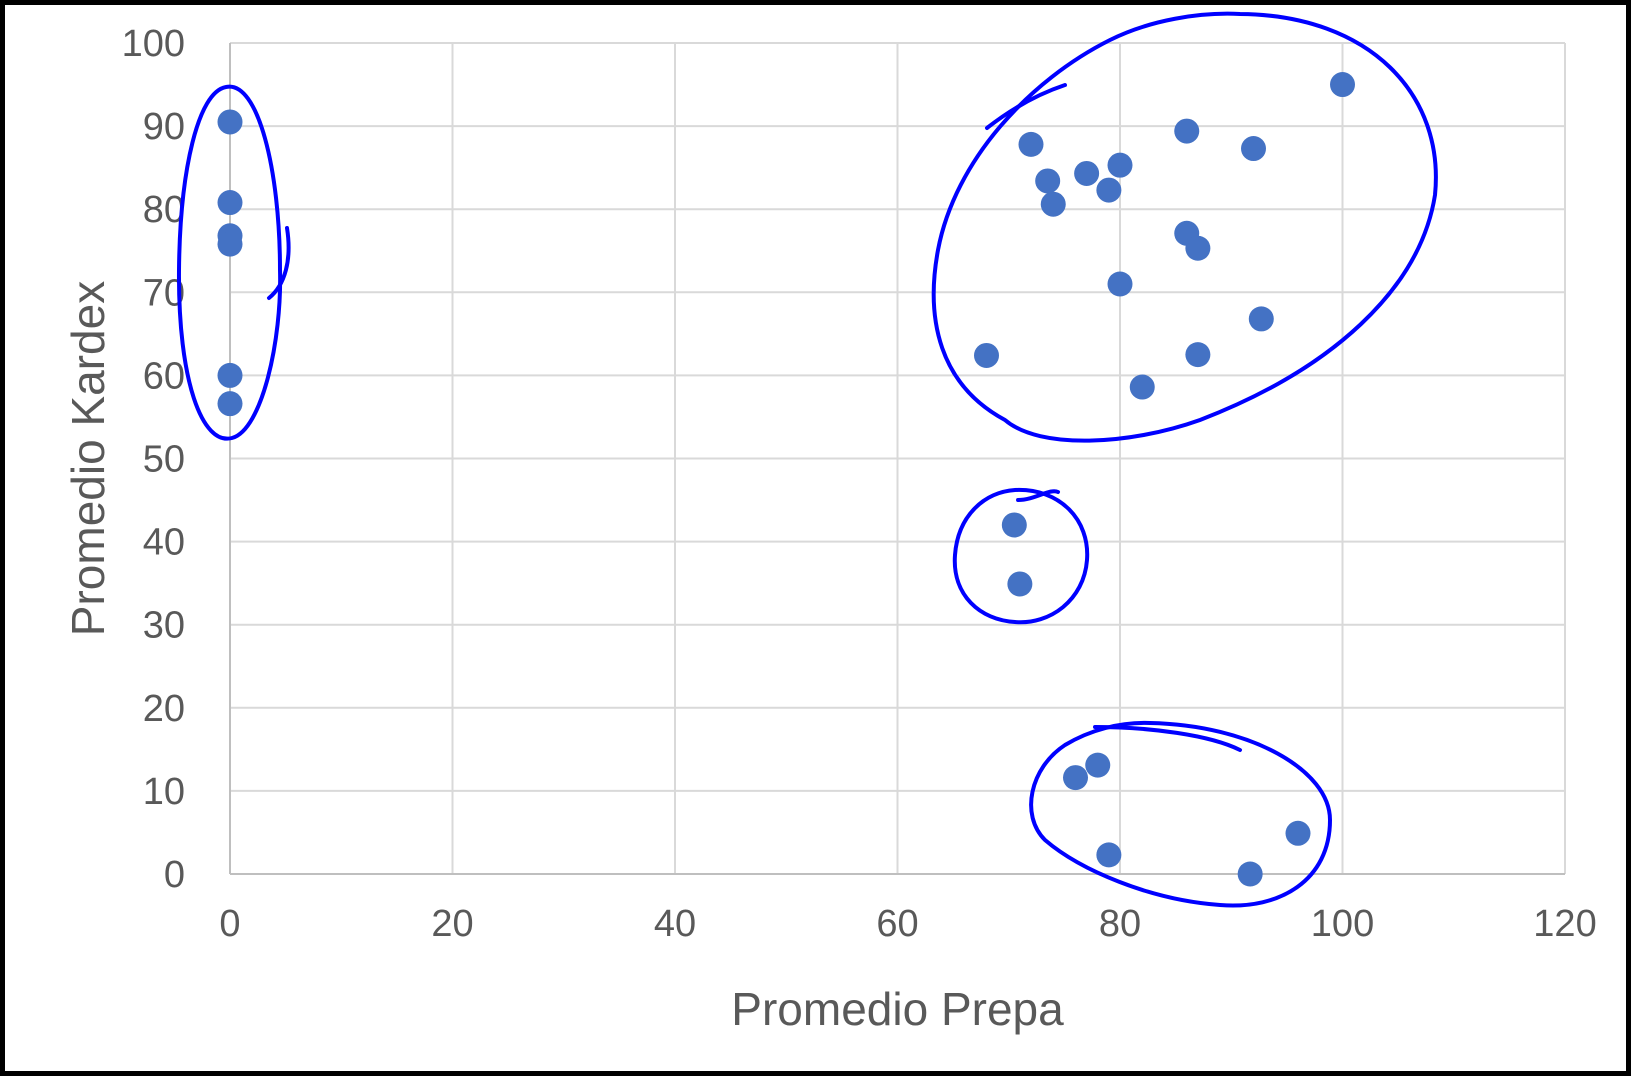  What do you see at coordinates (153, 44) in the screenshot?
I see `y-tick-label: 100` at bounding box center [153, 44].